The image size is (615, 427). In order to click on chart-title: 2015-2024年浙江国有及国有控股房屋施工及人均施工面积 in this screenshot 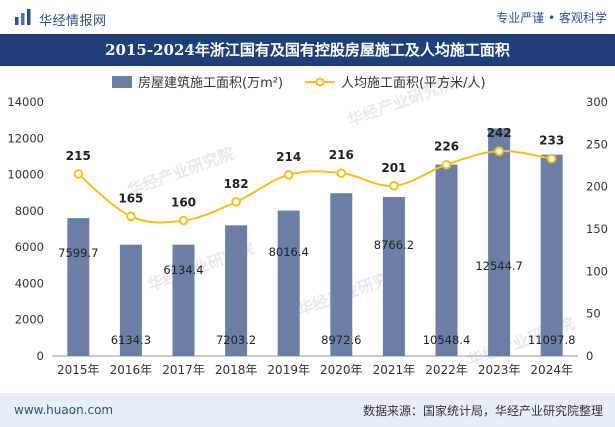, I will do `click(307, 50)`.